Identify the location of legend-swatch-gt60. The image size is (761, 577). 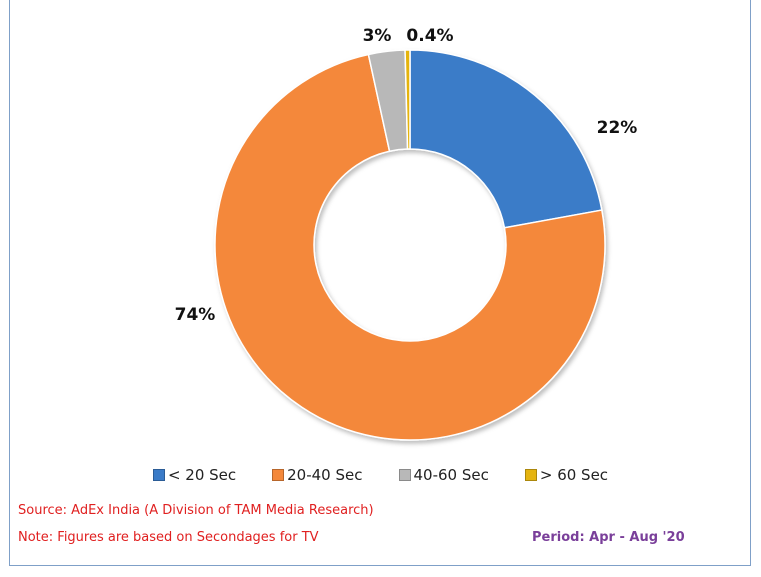
(530, 475).